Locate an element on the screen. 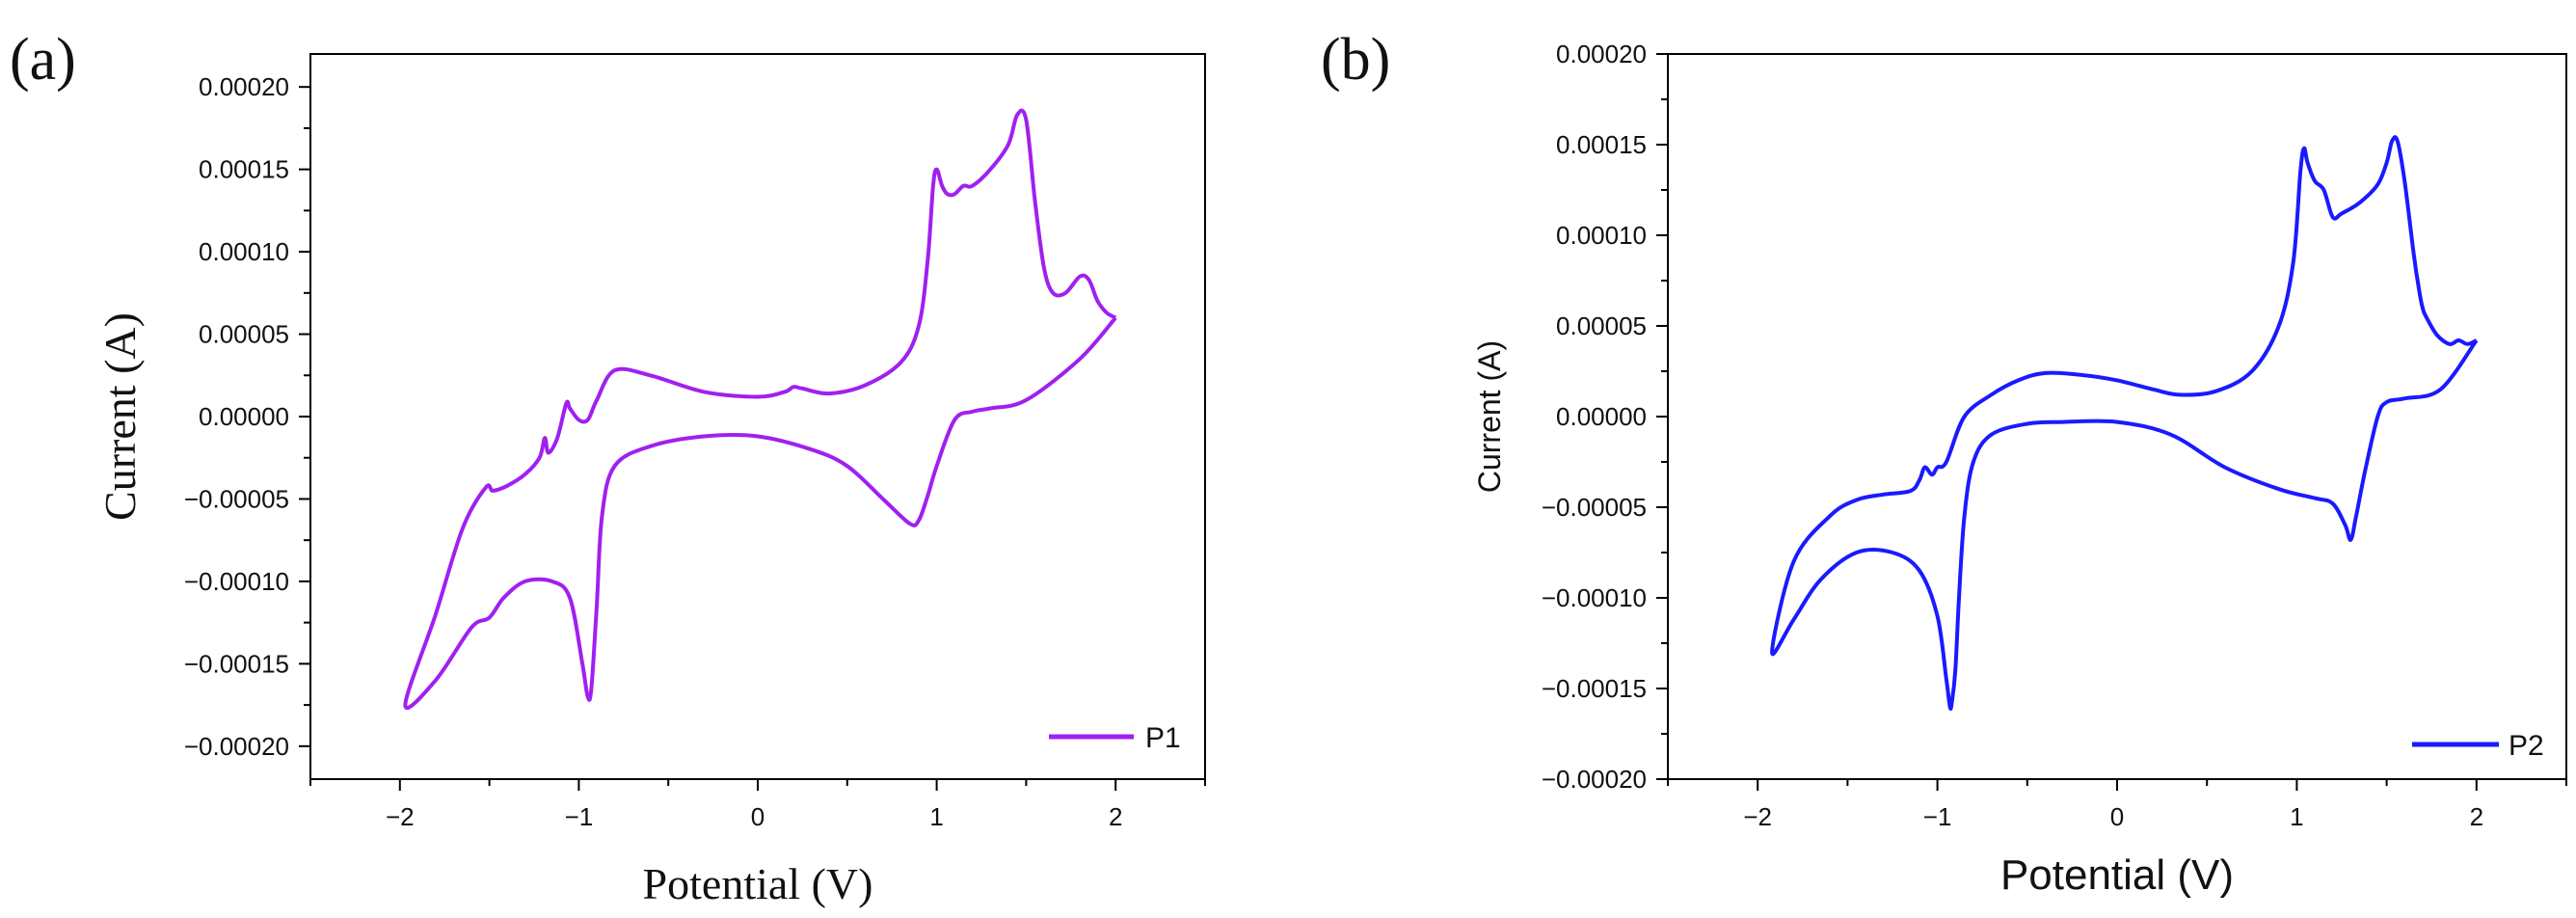 Image resolution: width=2576 pixels, height=918 pixels. legend-label-p1: P1 is located at coordinates (1163, 738).